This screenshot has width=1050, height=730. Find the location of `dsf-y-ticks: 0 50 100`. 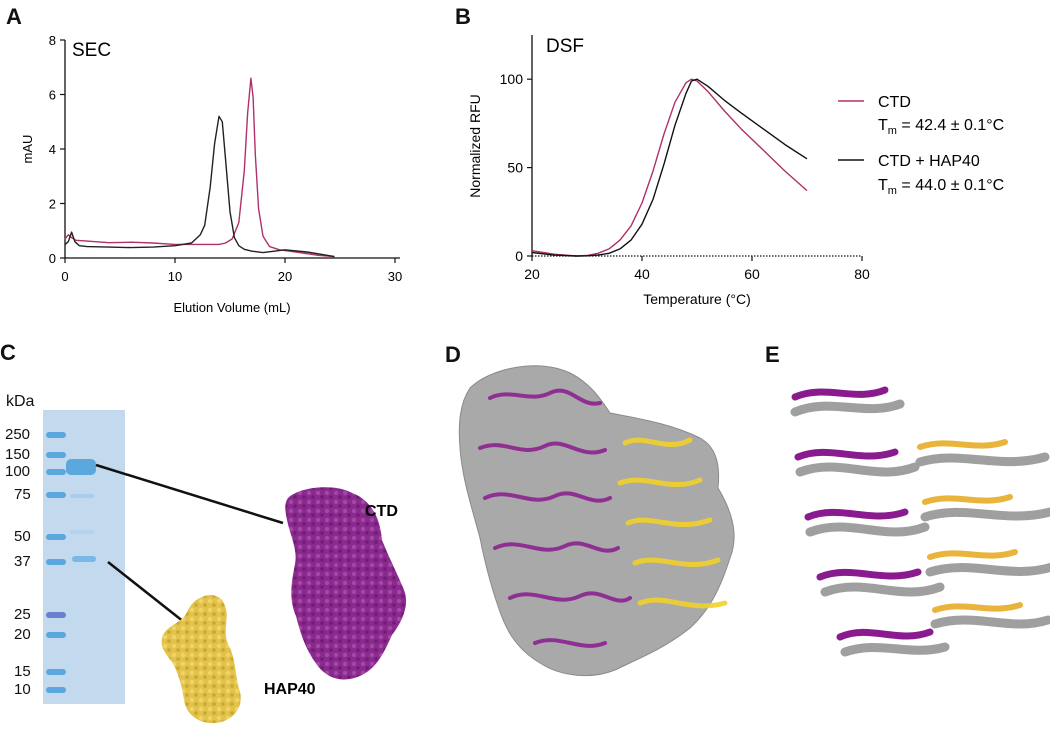

dsf-y-ticks: 0 50 100 is located at coordinates (516, 167).